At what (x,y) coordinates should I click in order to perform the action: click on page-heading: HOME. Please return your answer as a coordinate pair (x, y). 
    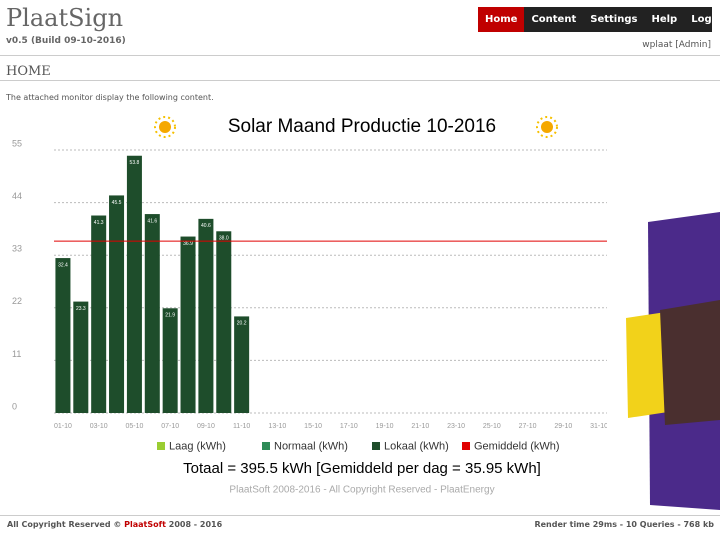
    Looking at the image, I should click on (28, 71).